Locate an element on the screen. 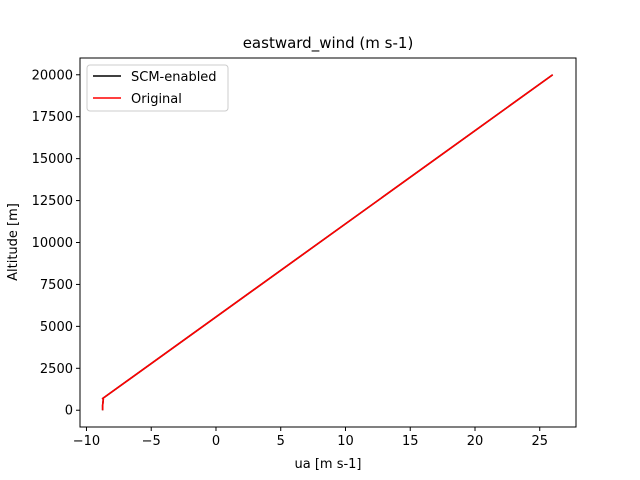 This screenshot has height=480, width=640. chart-title: eastward_wind (m s-1) is located at coordinates (328, 43).